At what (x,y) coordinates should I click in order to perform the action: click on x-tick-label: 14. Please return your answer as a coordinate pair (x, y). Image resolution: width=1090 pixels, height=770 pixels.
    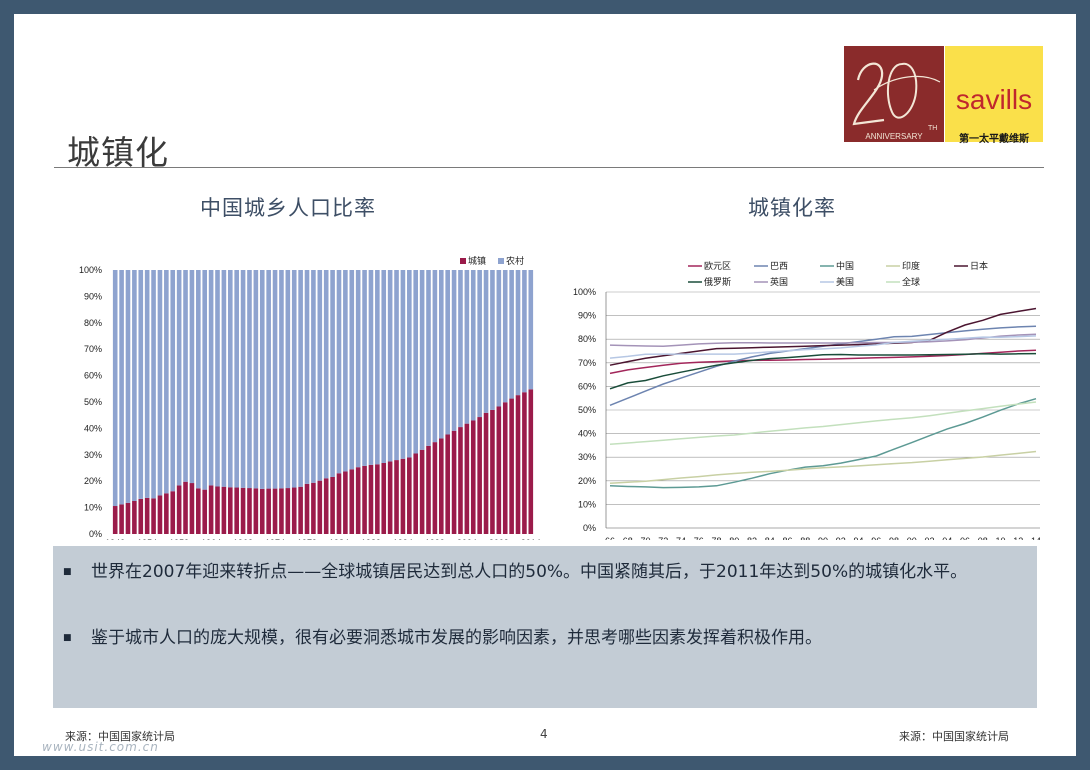
    Looking at the image, I should click on (1036, 538).